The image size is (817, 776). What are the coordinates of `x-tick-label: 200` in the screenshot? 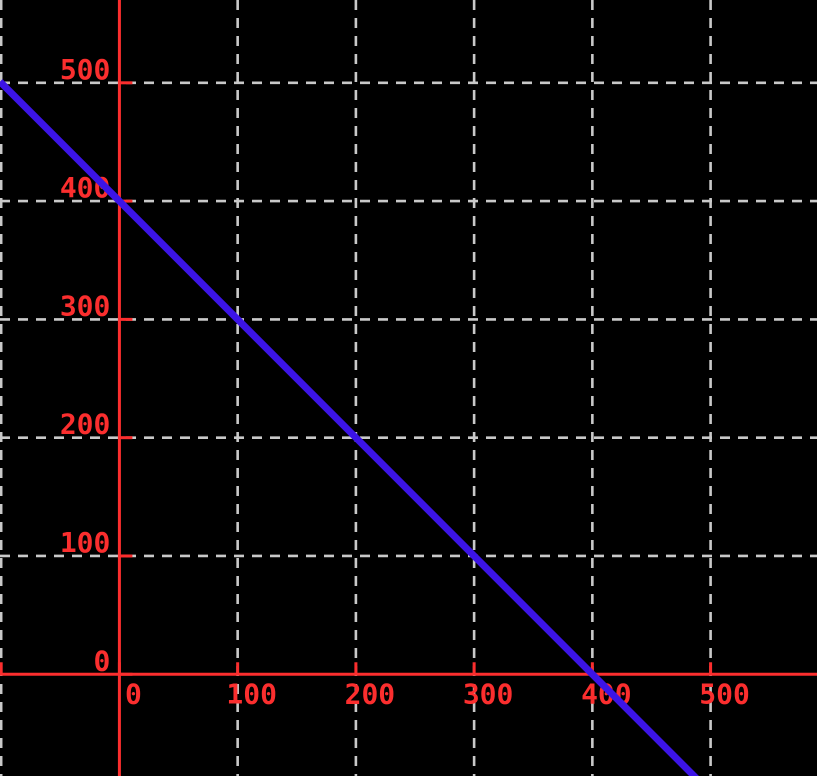 It's located at (370, 693).